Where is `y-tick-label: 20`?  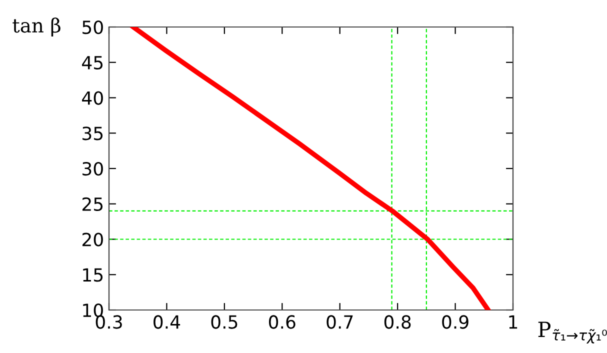
y-tick-label: 20 is located at coordinates (92, 239).